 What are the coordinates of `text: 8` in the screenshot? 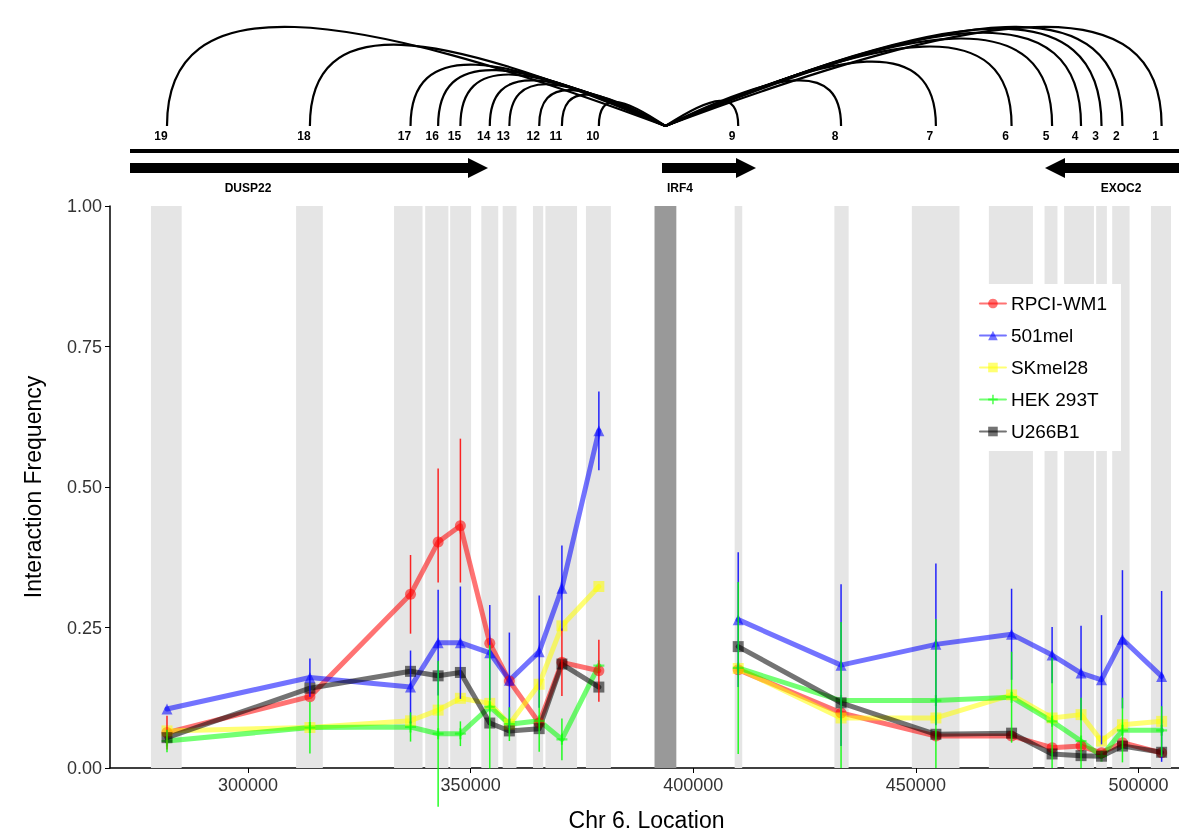 It's located at (835, 136).